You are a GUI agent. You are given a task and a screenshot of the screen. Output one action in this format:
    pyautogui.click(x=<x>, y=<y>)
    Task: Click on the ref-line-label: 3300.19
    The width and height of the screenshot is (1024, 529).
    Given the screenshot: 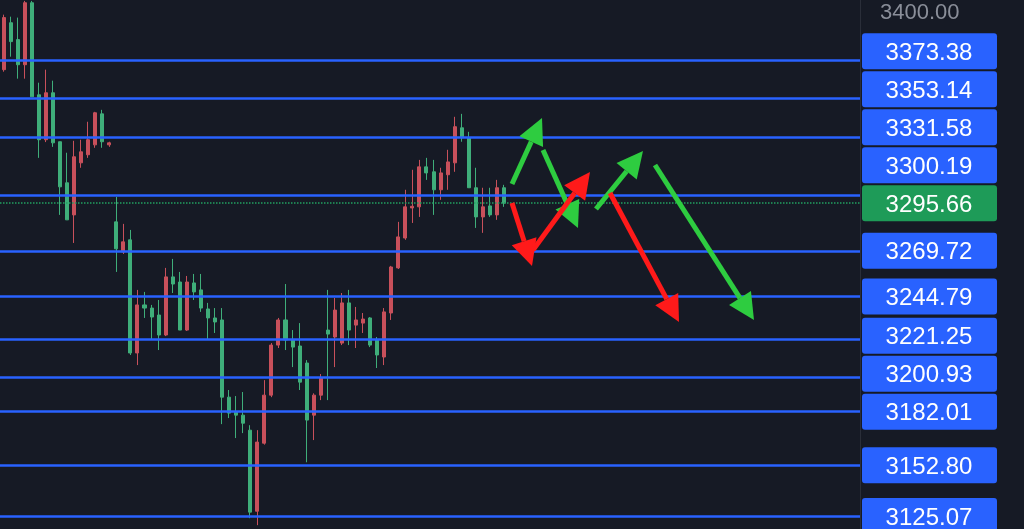 What is the action you would take?
    pyautogui.click(x=929, y=165)
    